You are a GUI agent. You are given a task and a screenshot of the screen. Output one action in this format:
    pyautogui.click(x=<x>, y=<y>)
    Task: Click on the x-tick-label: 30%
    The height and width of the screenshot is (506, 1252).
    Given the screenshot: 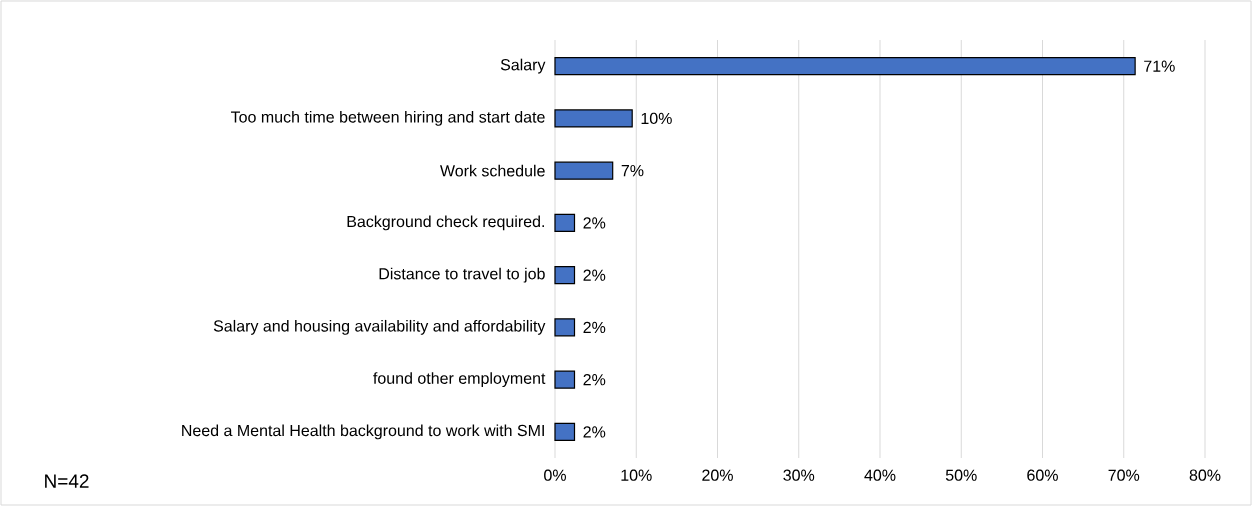 What is the action you would take?
    pyautogui.click(x=799, y=475)
    